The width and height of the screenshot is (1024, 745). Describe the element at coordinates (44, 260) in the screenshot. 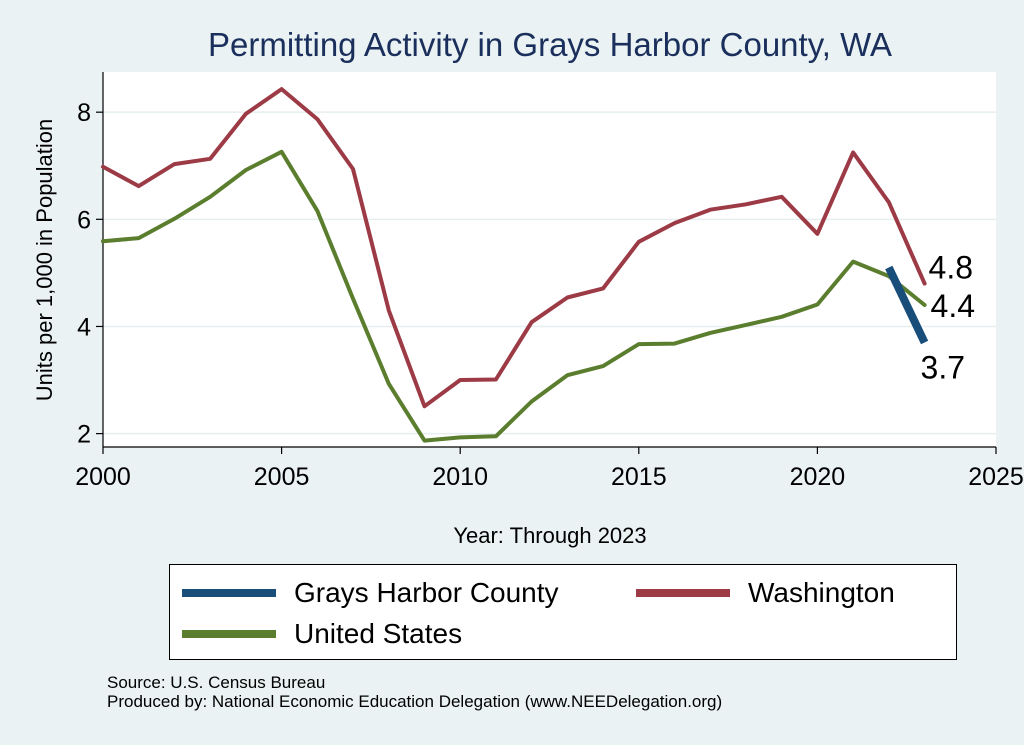

I see `y-axis-title: Units per 1,000 in Population` at that location.